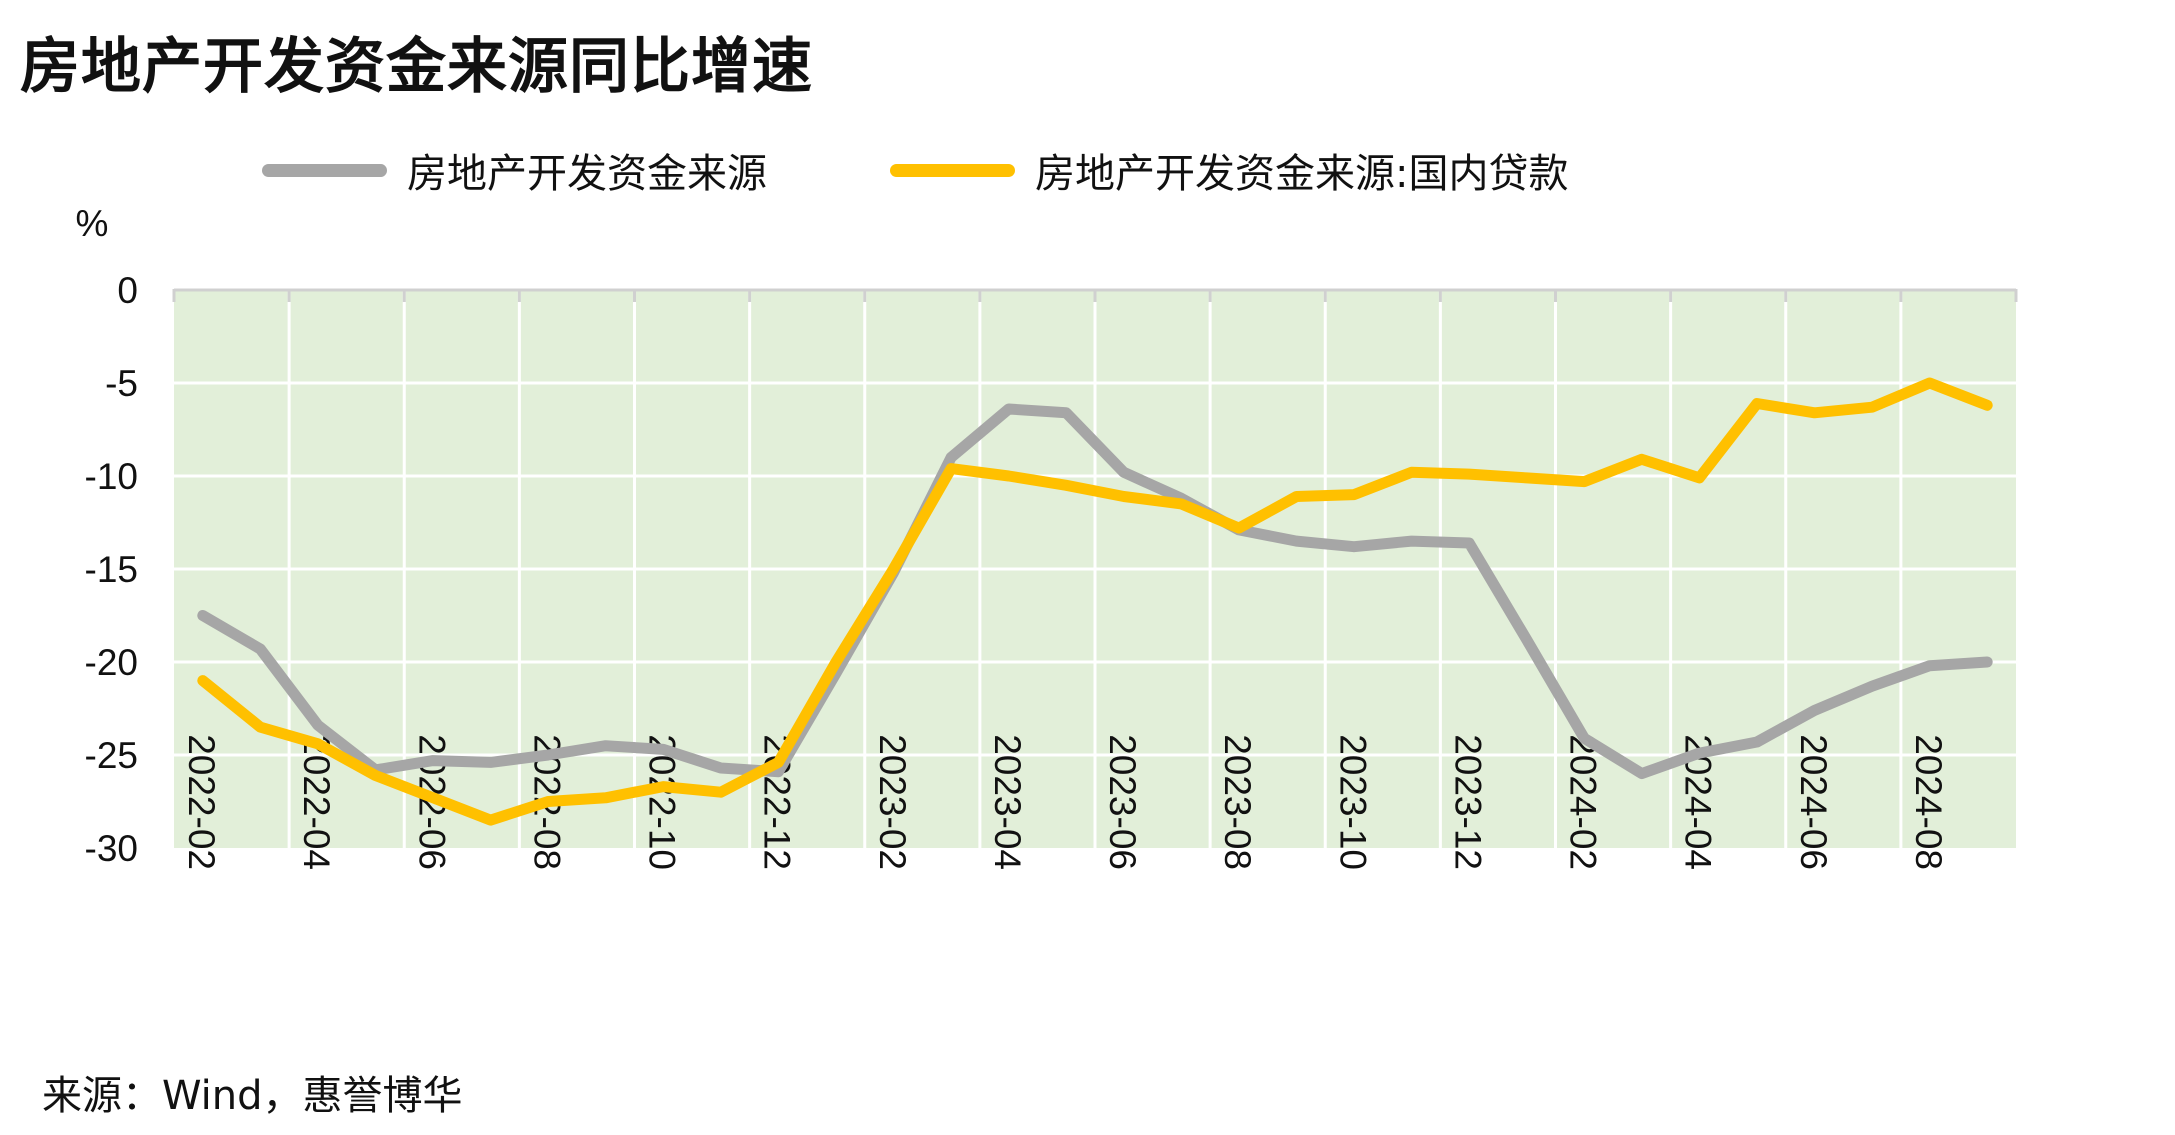 The image size is (2175, 1135). What do you see at coordinates (1928, 802) in the screenshot?
I see `x-tick-label: 2024-08` at bounding box center [1928, 802].